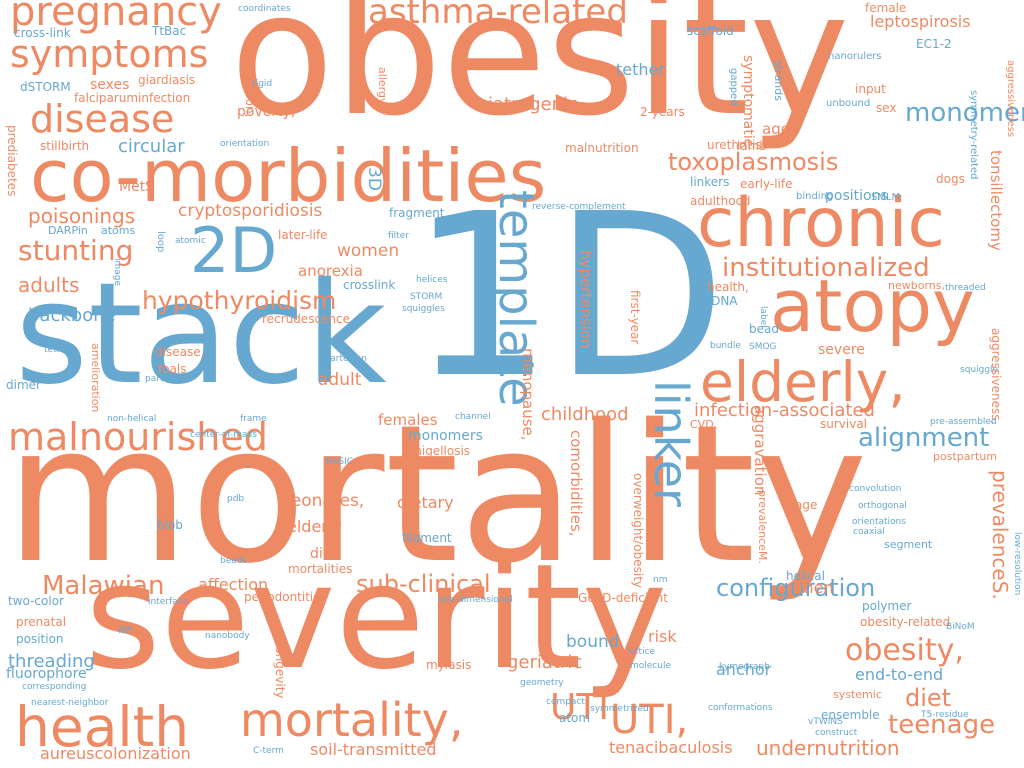 The height and width of the screenshot is (768, 1024). Describe the element at coordinates (528, 394) in the screenshot. I see `cloud-word: menopause,` at that location.